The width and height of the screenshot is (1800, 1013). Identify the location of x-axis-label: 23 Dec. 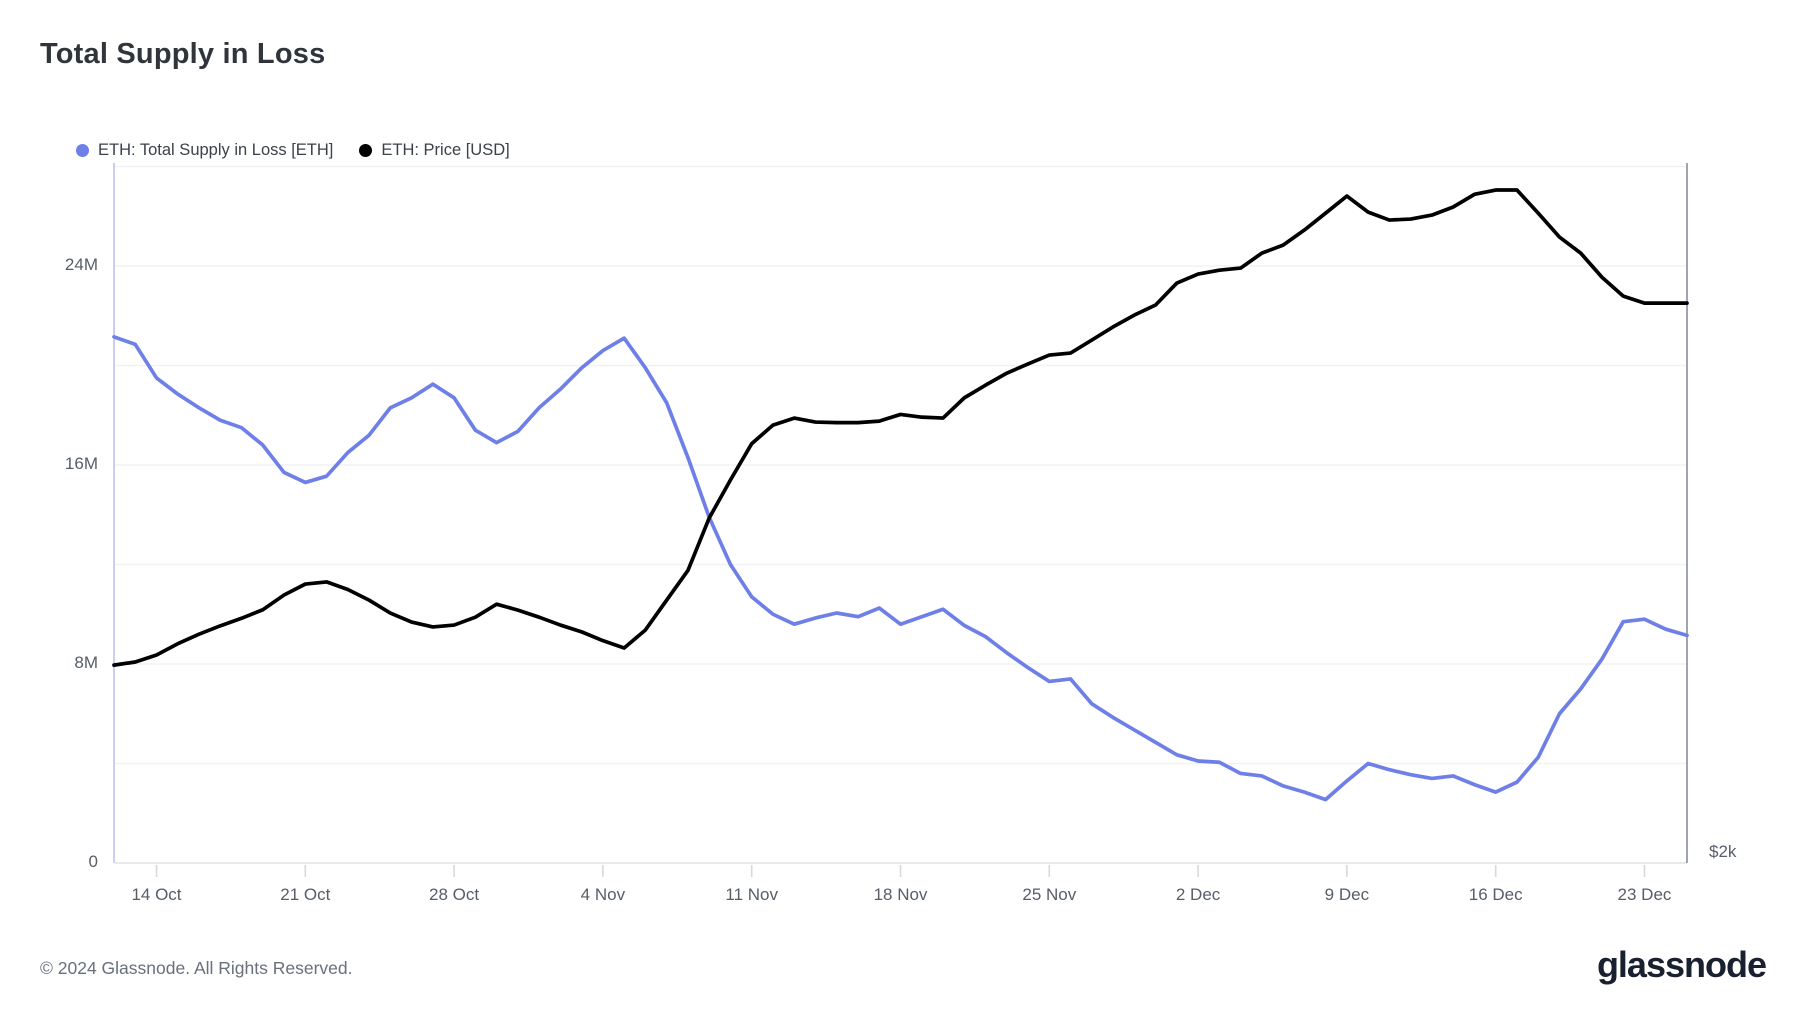
(1644, 894).